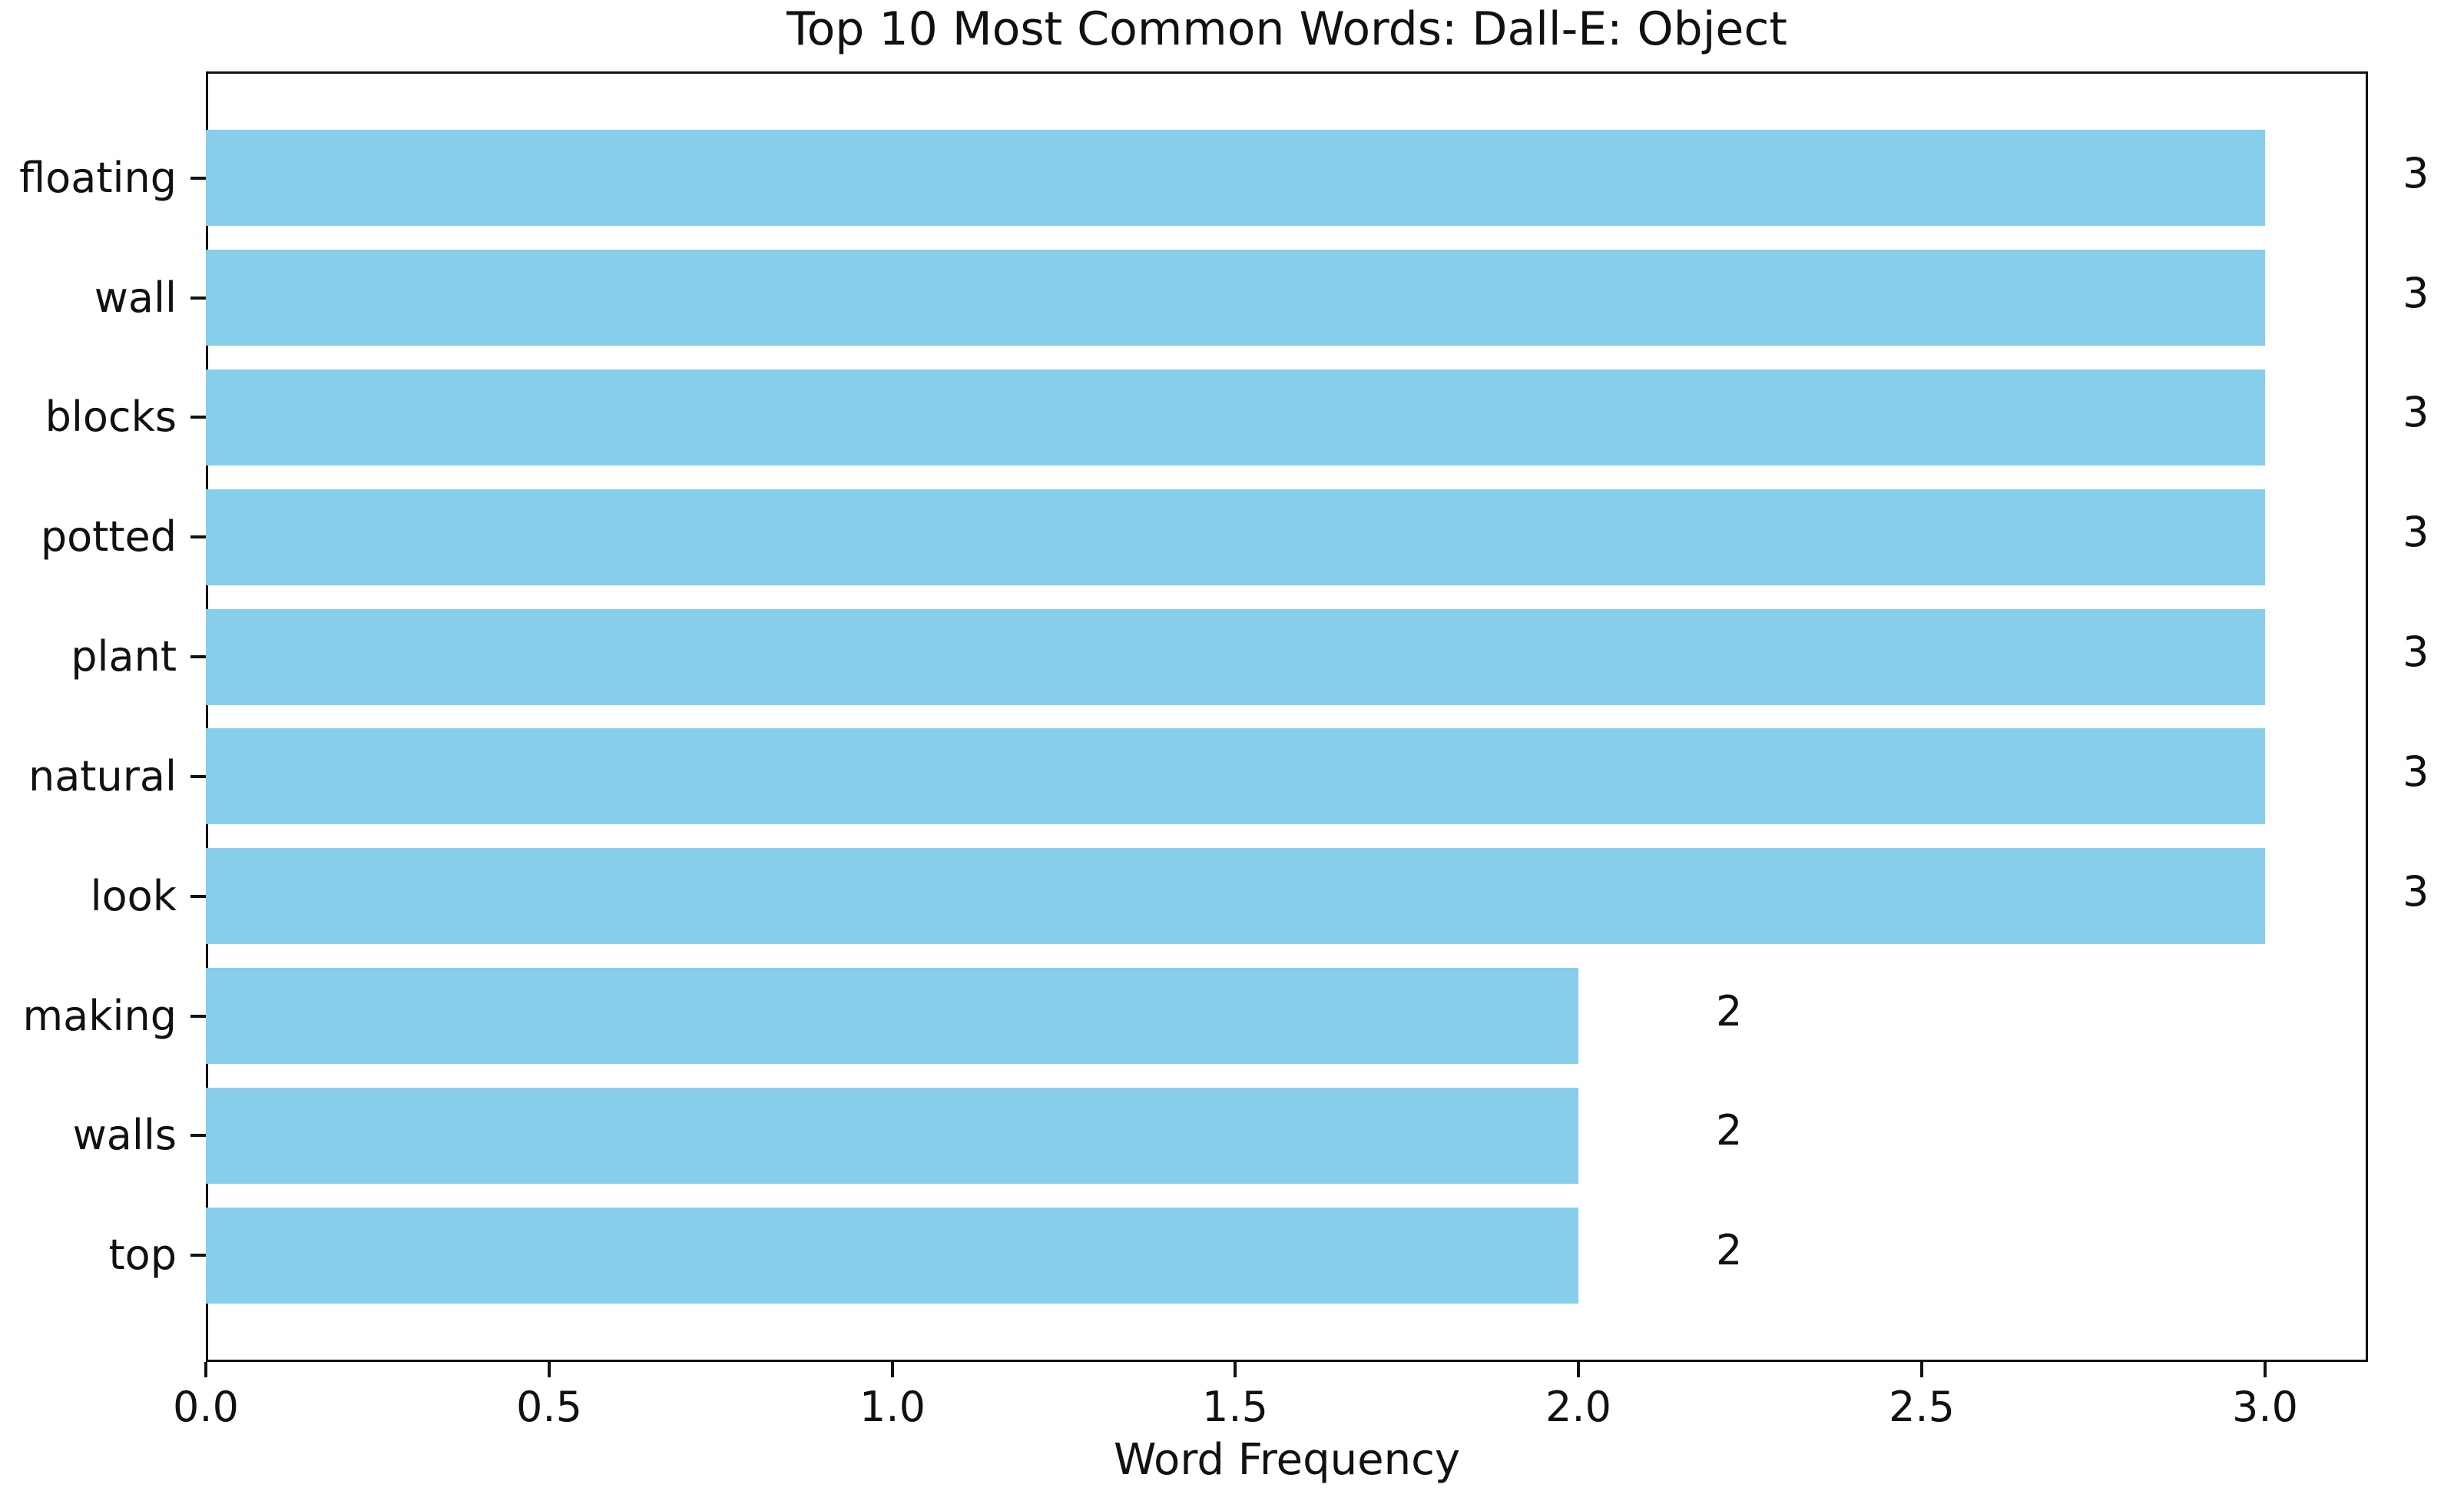 The height and width of the screenshot is (1501, 2464). Describe the element at coordinates (133, 896) in the screenshot. I see `y-tick-label: look` at that location.